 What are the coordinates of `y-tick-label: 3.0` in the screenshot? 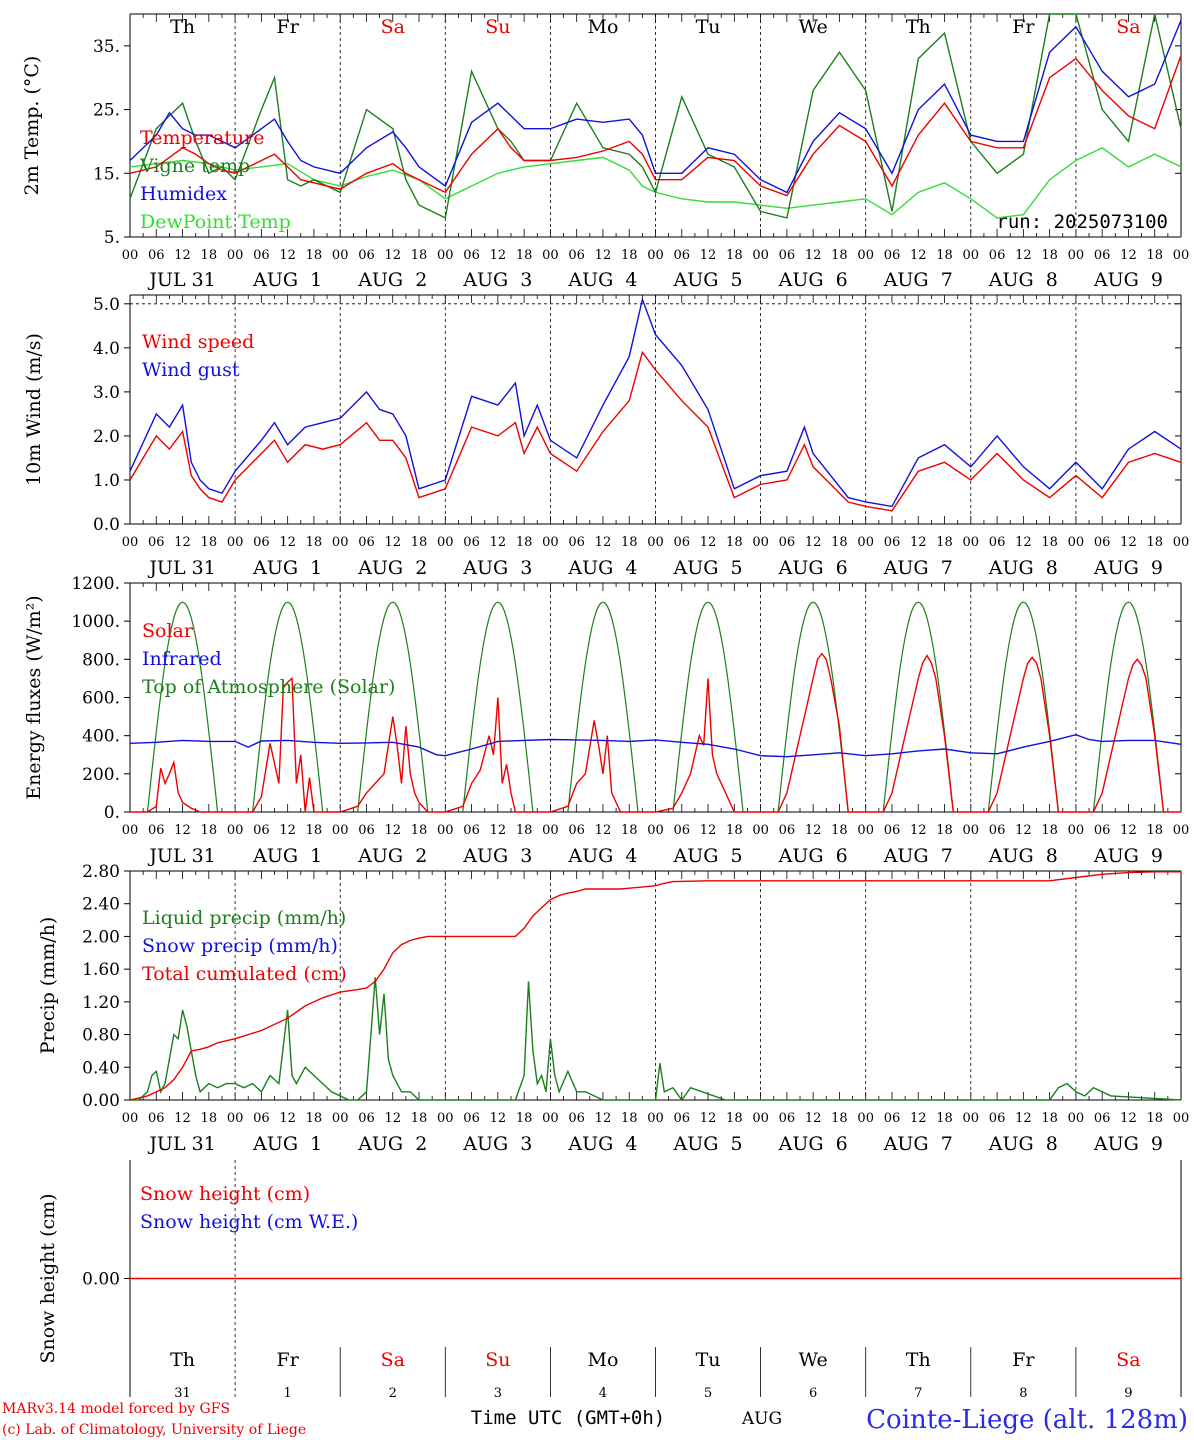 It's located at (106, 393).